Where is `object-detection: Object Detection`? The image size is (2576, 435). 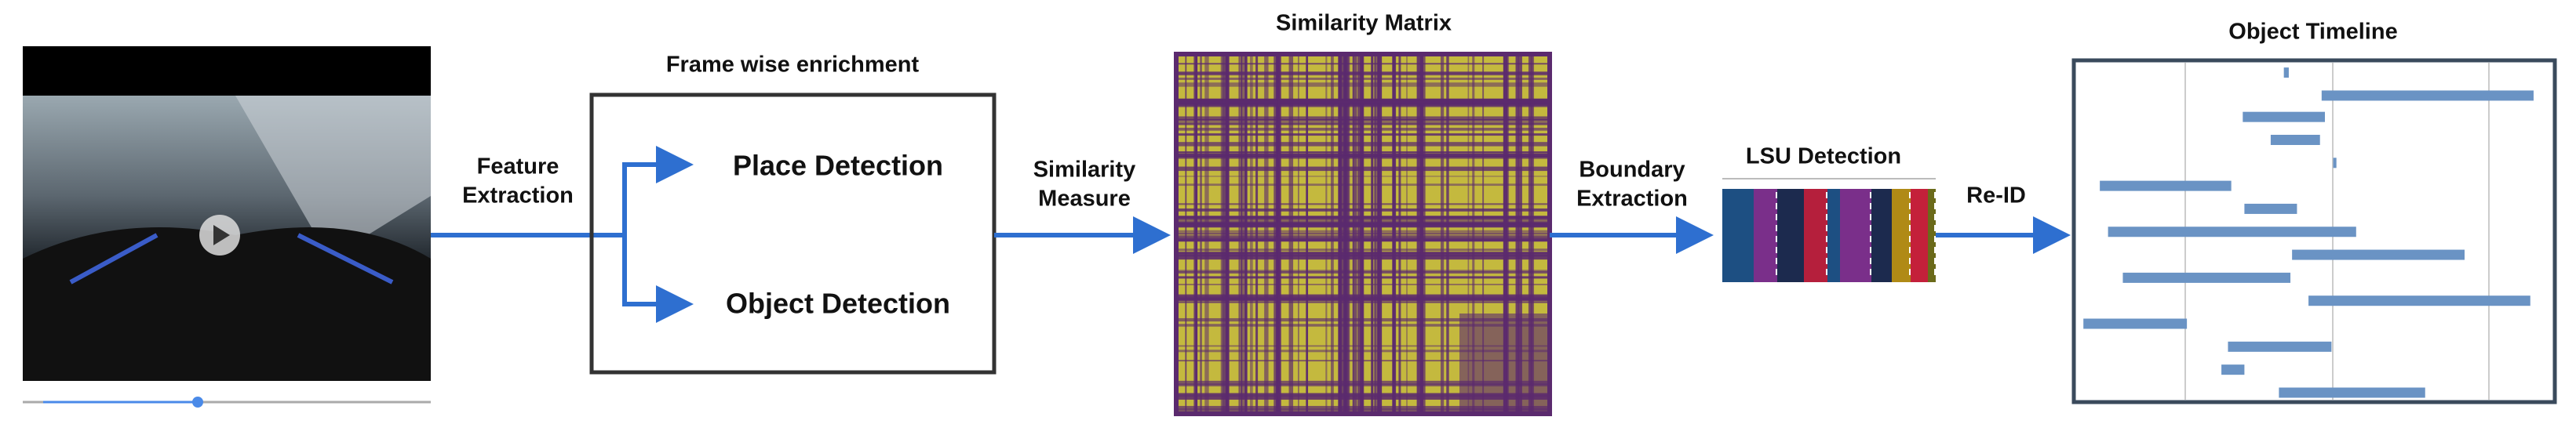 object-detection: Object Detection is located at coordinates (838, 304).